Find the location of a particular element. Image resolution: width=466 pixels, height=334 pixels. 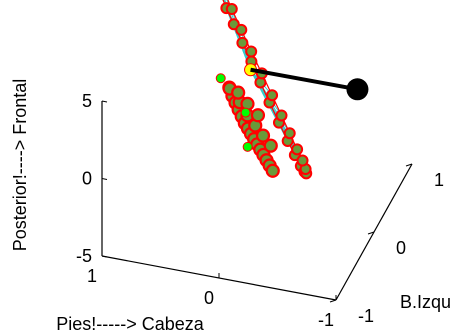

cluster-group is located at coordinates (247, 120).